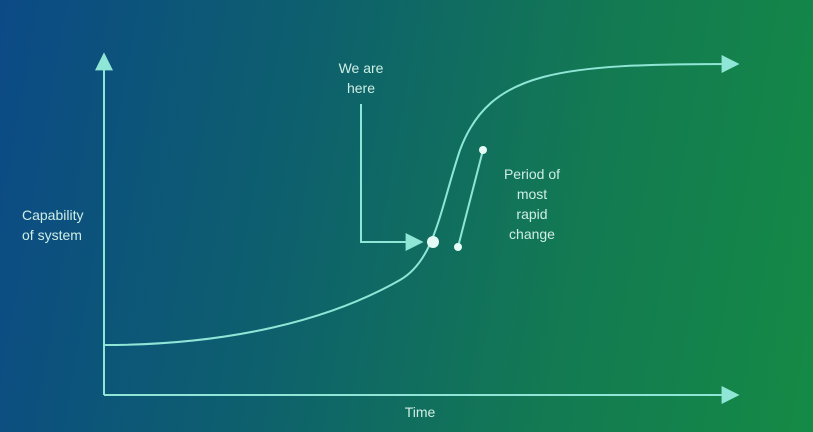 The width and height of the screenshot is (813, 432). I want to click on x-axis-label: Time, so click(420, 412).